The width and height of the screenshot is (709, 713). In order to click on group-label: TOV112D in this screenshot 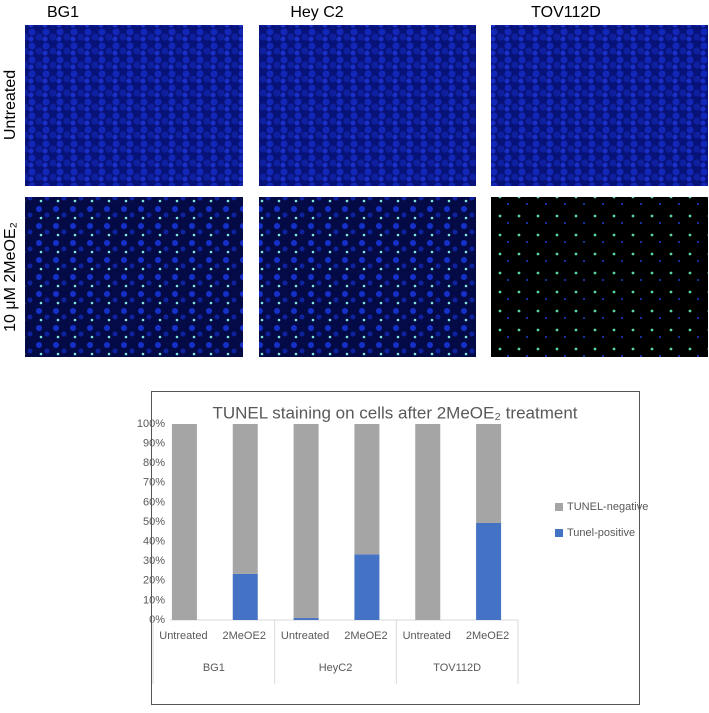, I will do `click(457, 668)`.